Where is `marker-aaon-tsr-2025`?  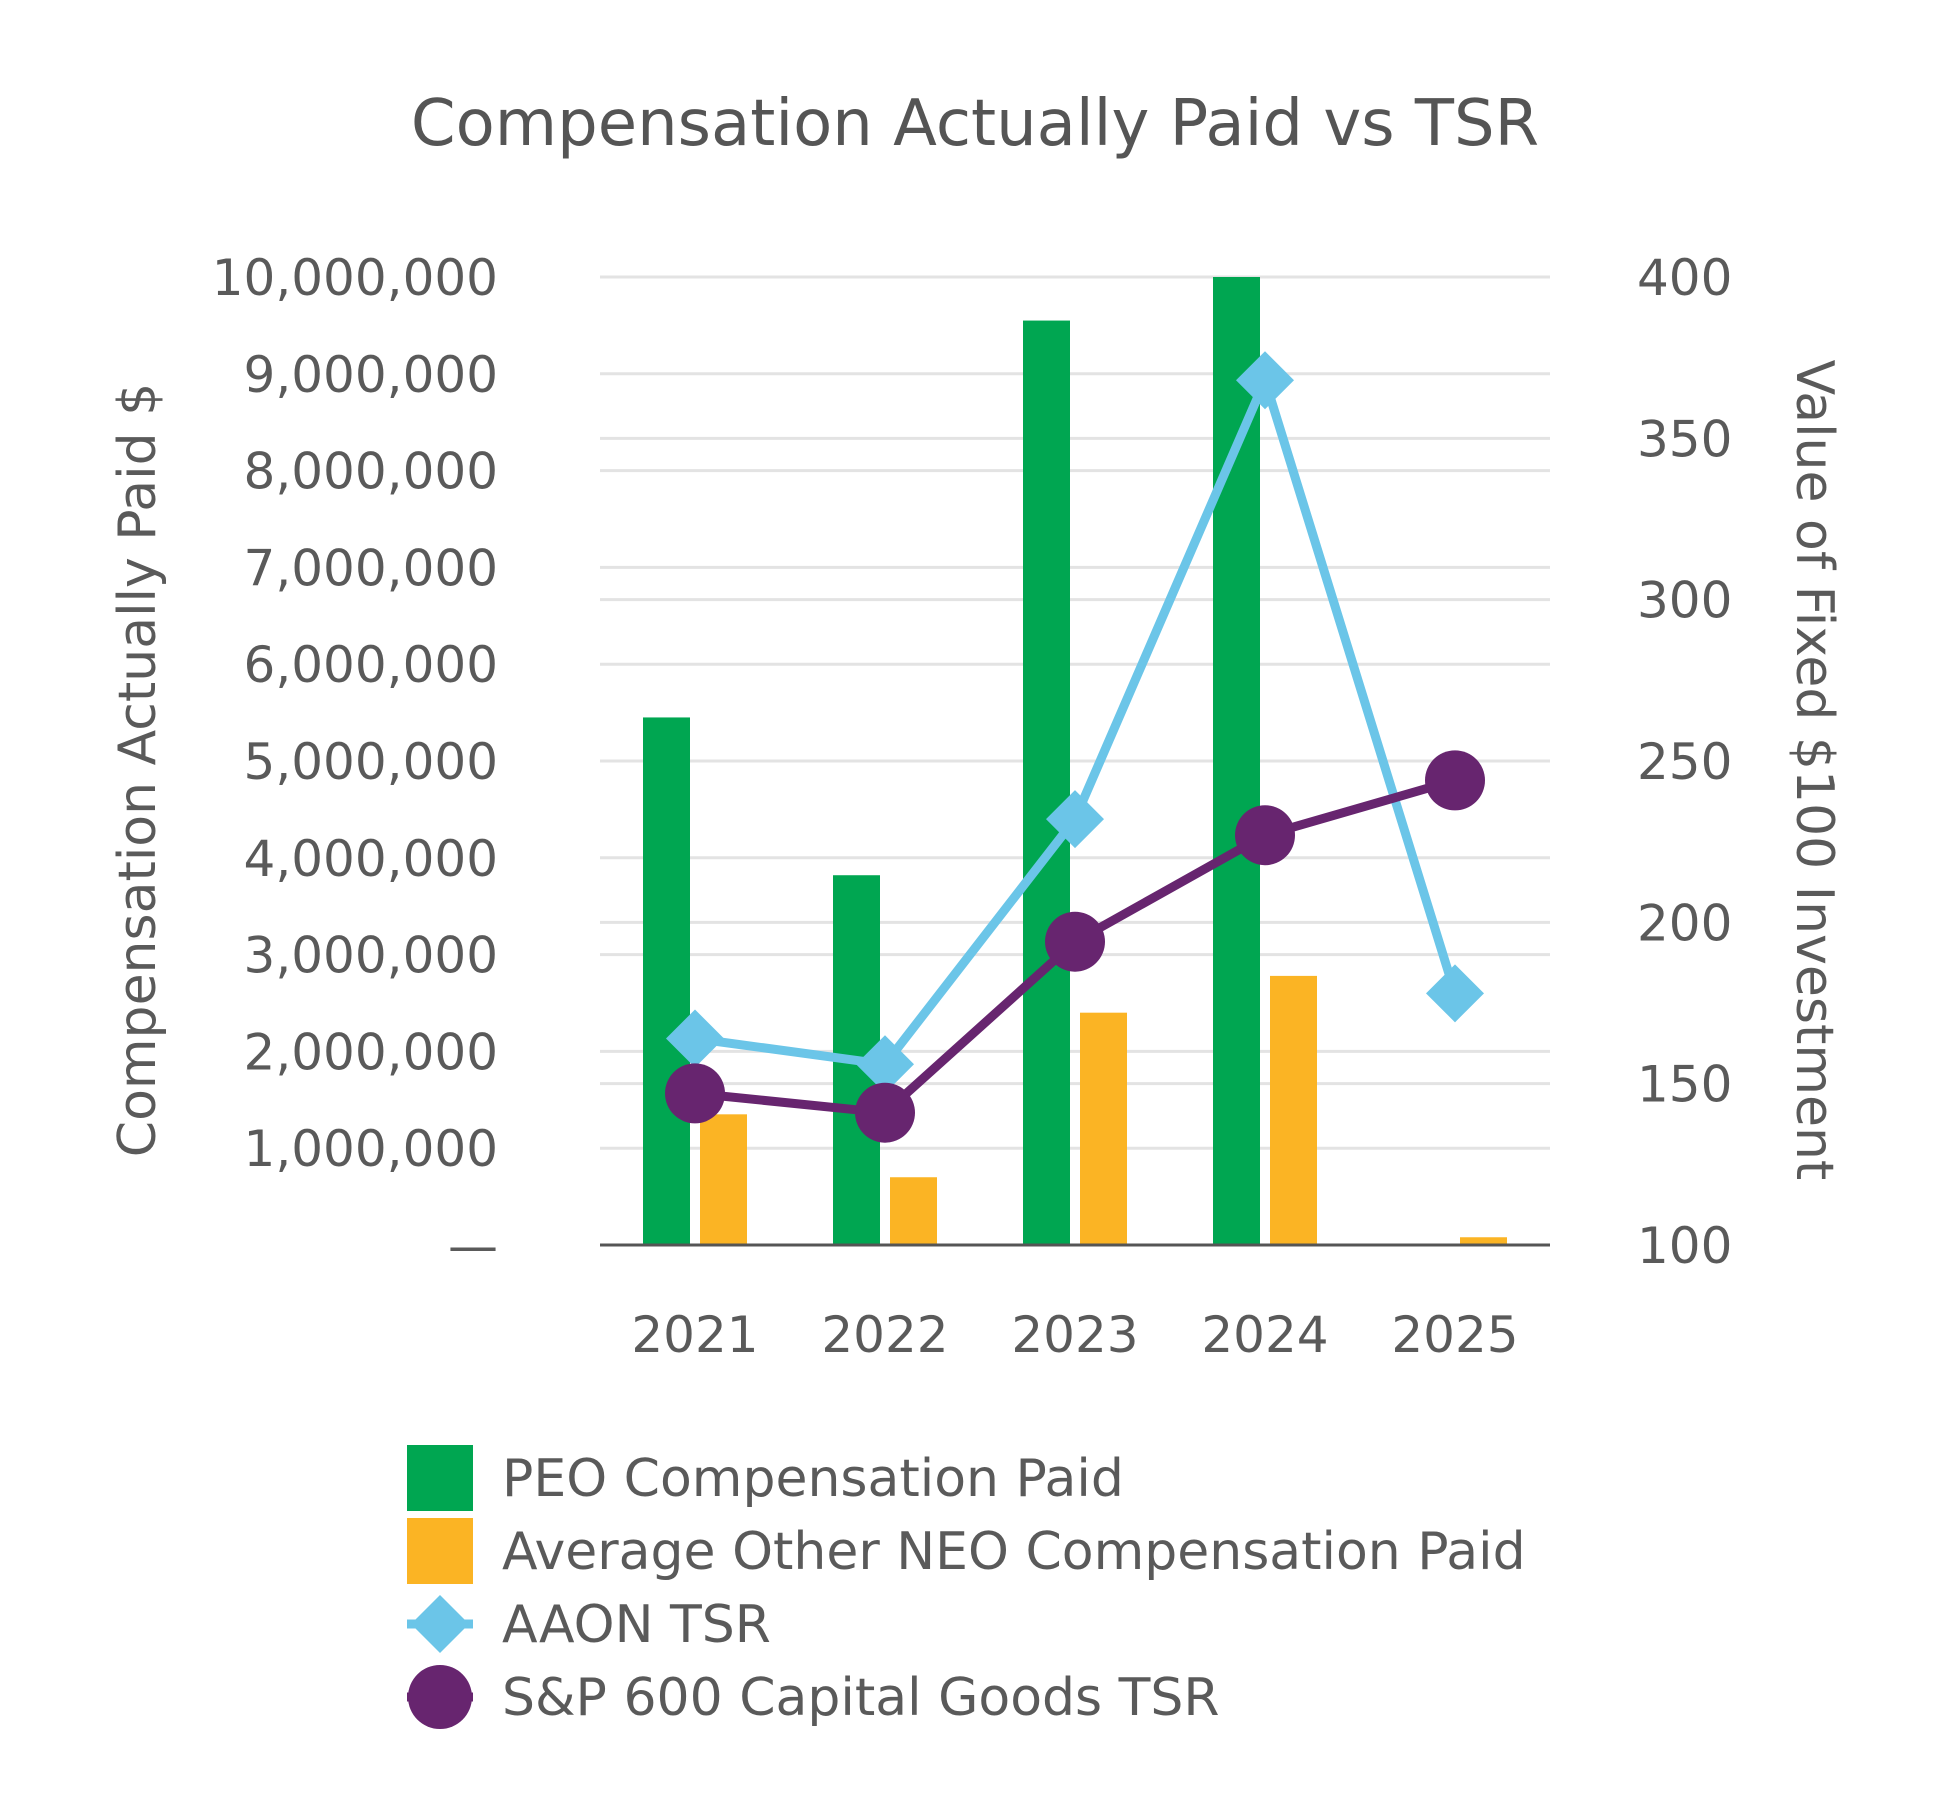 marker-aaon-tsr-2025 is located at coordinates (1455, 993).